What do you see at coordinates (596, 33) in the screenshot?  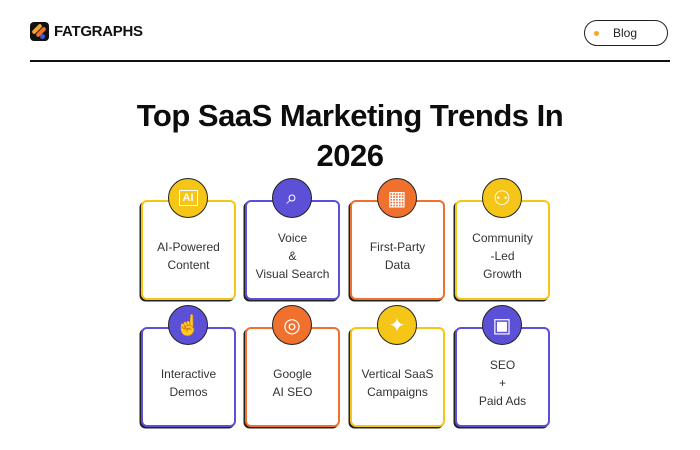 I see `dot-icon` at bounding box center [596, 33].